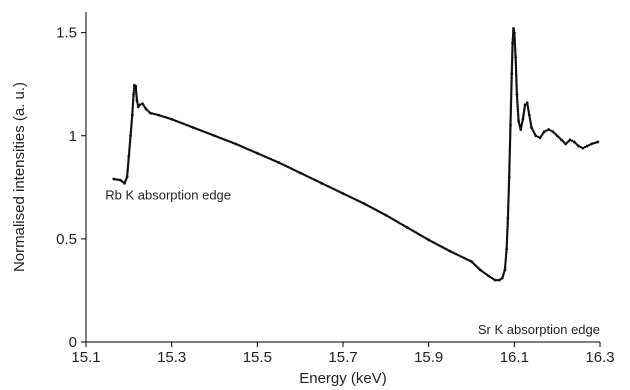 This screenshot has width=630, height=390. What do you see at coordinates (85, 357) in the screenshot?
I see `x-tick-label: 15.1` at bounding box center [85, 357].